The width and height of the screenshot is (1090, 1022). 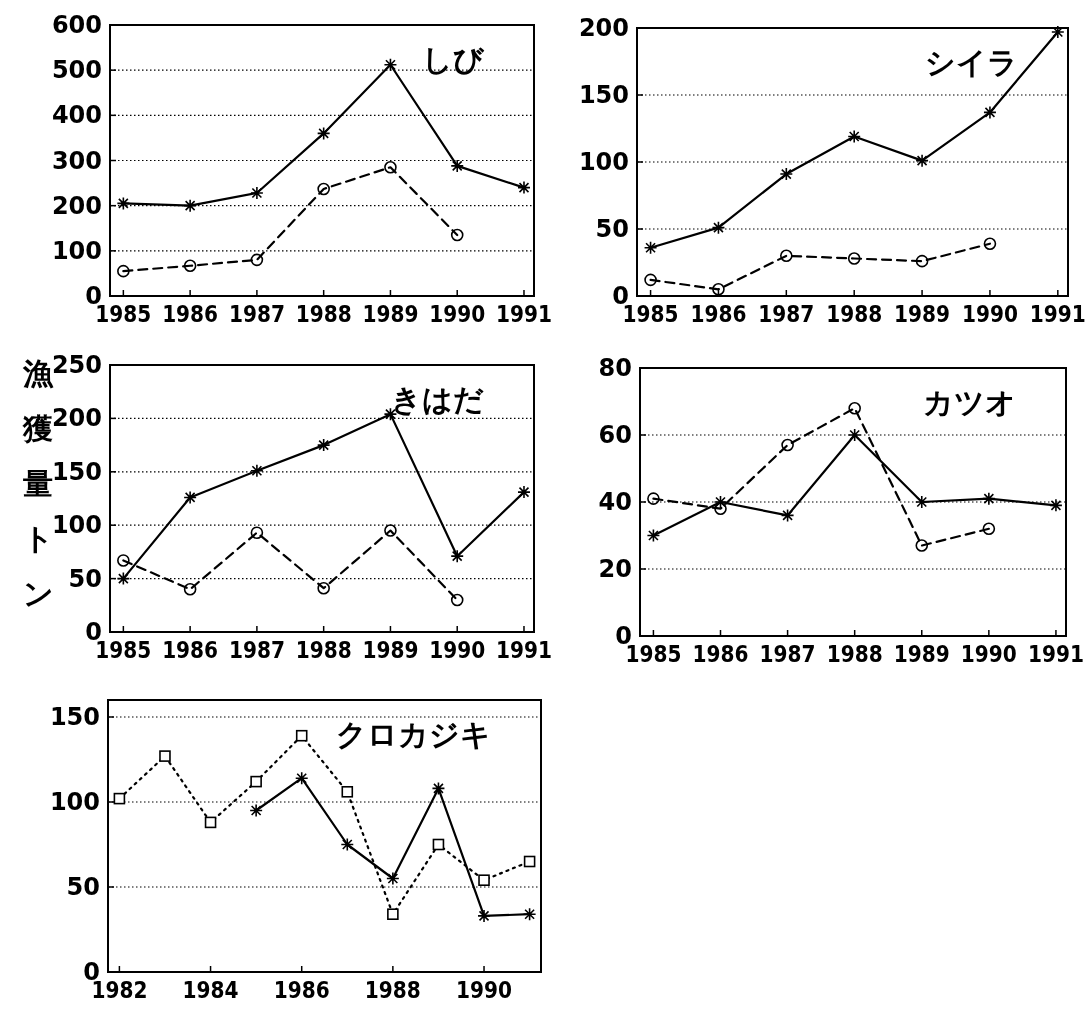 I want to click on text: カツオ, so click(x=969, y=402).